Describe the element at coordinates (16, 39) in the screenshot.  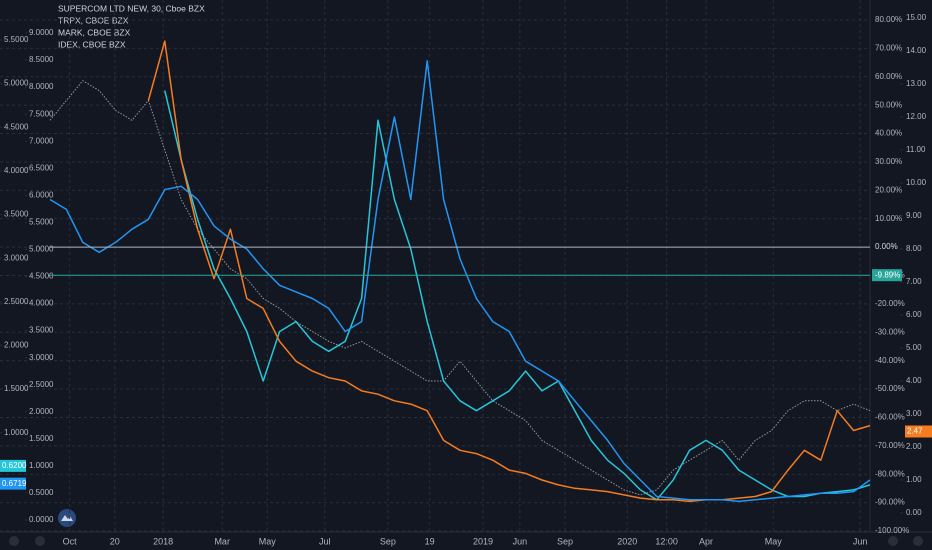
I see `y4-tick-label: 5.5000` at that location.